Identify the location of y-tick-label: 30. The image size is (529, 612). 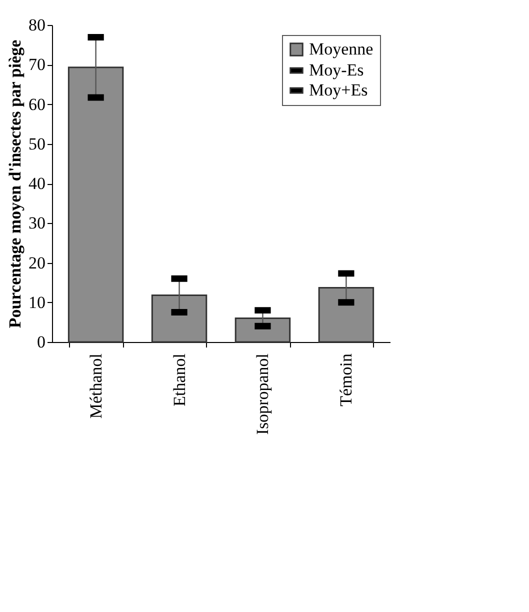
(37, 223).